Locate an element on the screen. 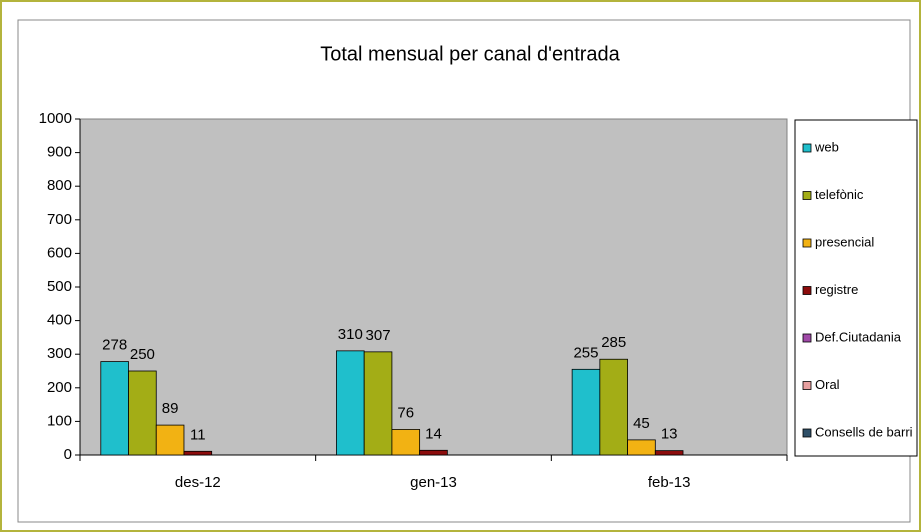  y-tick-label: 700 is located at coordinates (59, 219).